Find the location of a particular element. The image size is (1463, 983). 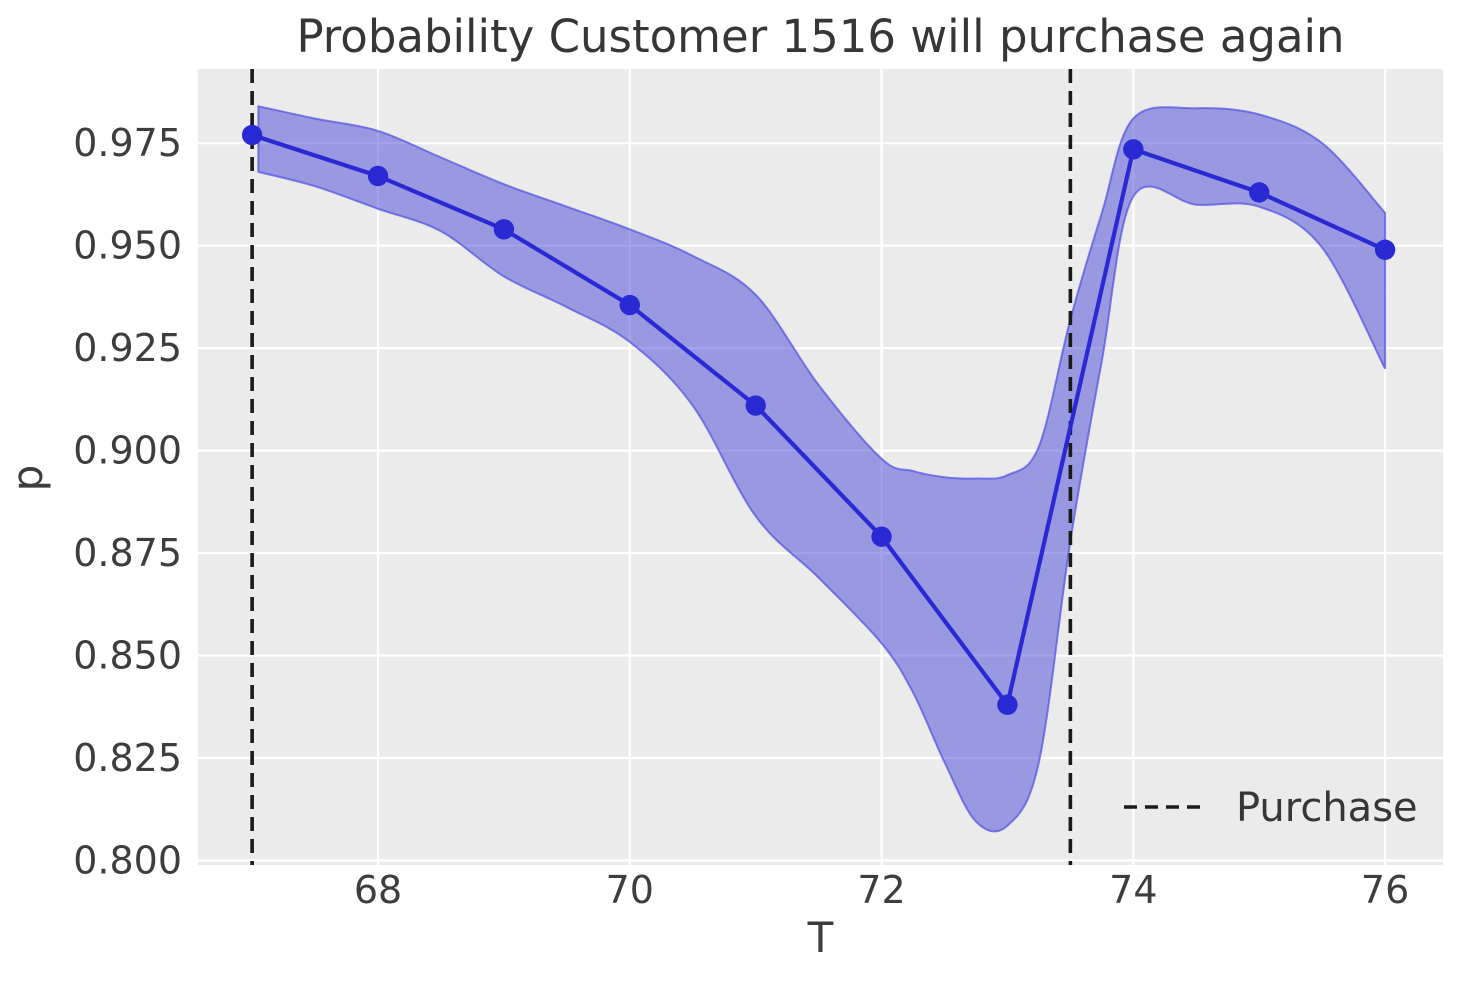

y-axis-label: p is located at coordinates (27, 478).